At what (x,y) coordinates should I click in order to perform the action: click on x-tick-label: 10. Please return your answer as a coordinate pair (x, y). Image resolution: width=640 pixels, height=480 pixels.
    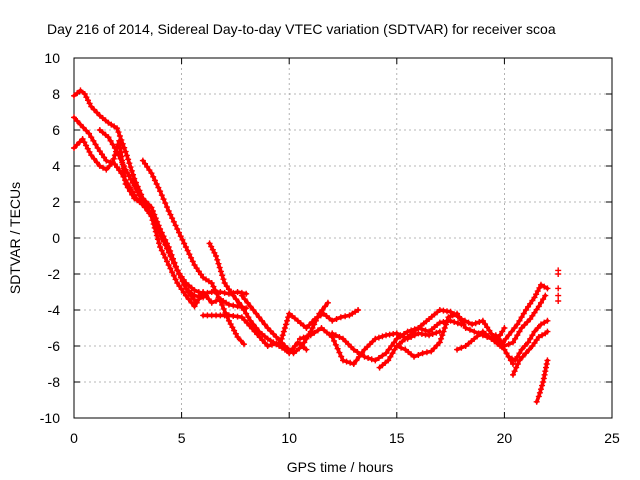
    Looking at the image, I should click on (289, 438).